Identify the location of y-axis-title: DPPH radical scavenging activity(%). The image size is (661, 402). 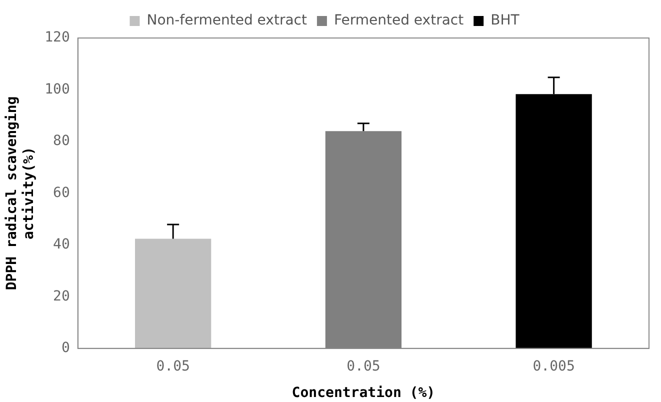
(20, 193).